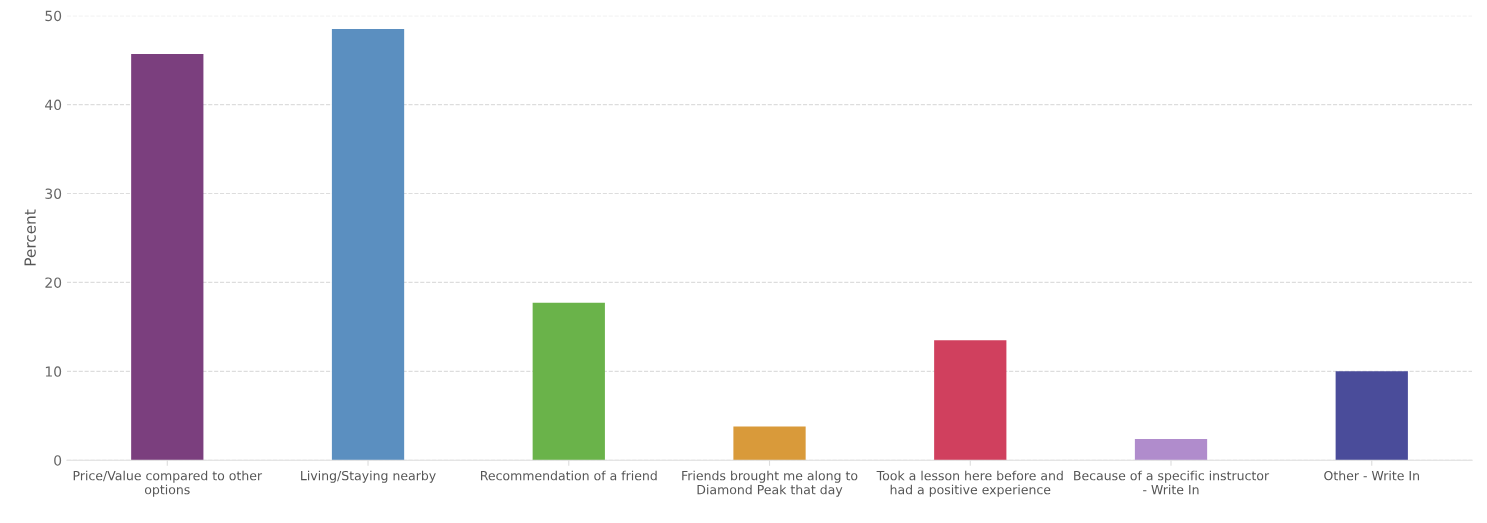 The width and height of the screenshot is (1487, 523). Describe the element at coordinates (1371, 475) in the screenshot. I see `x-tick-label: Other - Write In` at that location.